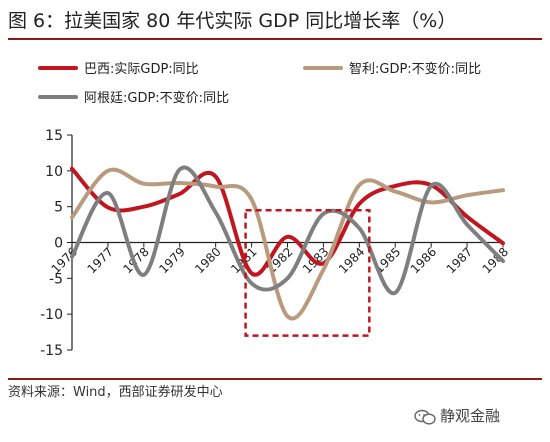  I want to click on source-rule, so click(275, 379).